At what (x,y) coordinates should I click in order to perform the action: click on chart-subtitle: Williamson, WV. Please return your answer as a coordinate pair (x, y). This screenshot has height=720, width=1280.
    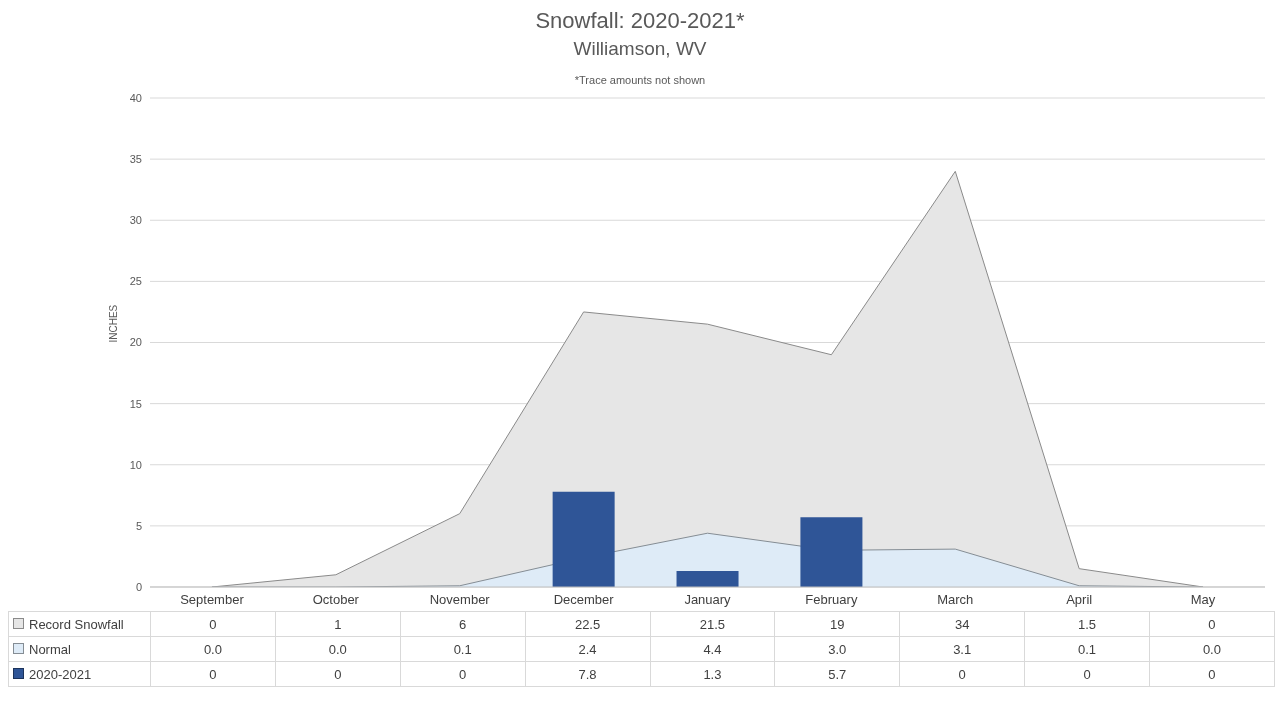
    Looking at the image, I should click on (640, 49).